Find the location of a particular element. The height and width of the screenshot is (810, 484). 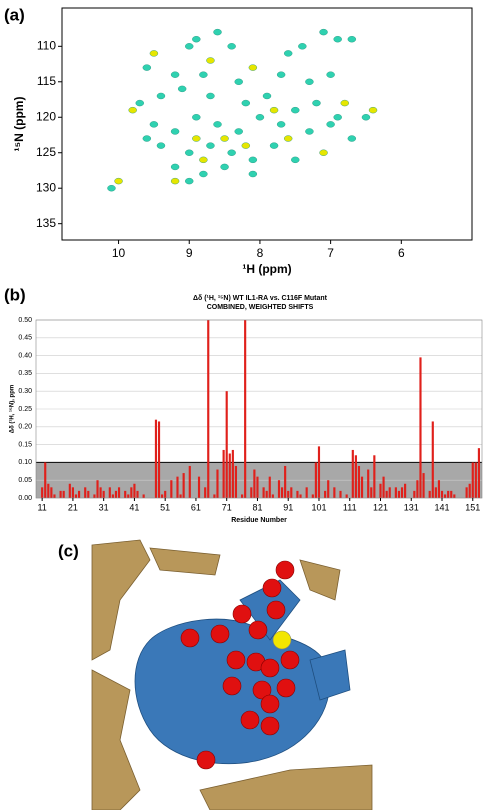

x-tick-label: 101 is located at coordinates (318, 507).